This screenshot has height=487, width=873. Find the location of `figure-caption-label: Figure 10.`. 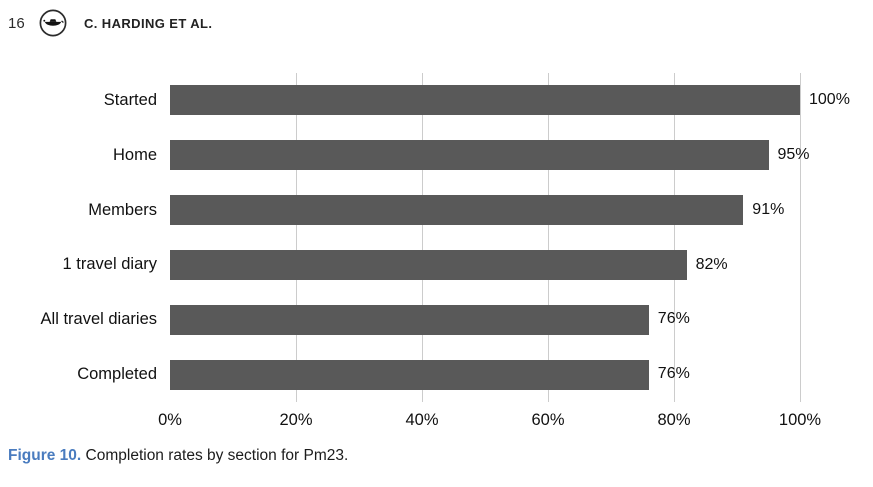

figure-caption-label: Figure 10. is located at coordinates (45, 455).